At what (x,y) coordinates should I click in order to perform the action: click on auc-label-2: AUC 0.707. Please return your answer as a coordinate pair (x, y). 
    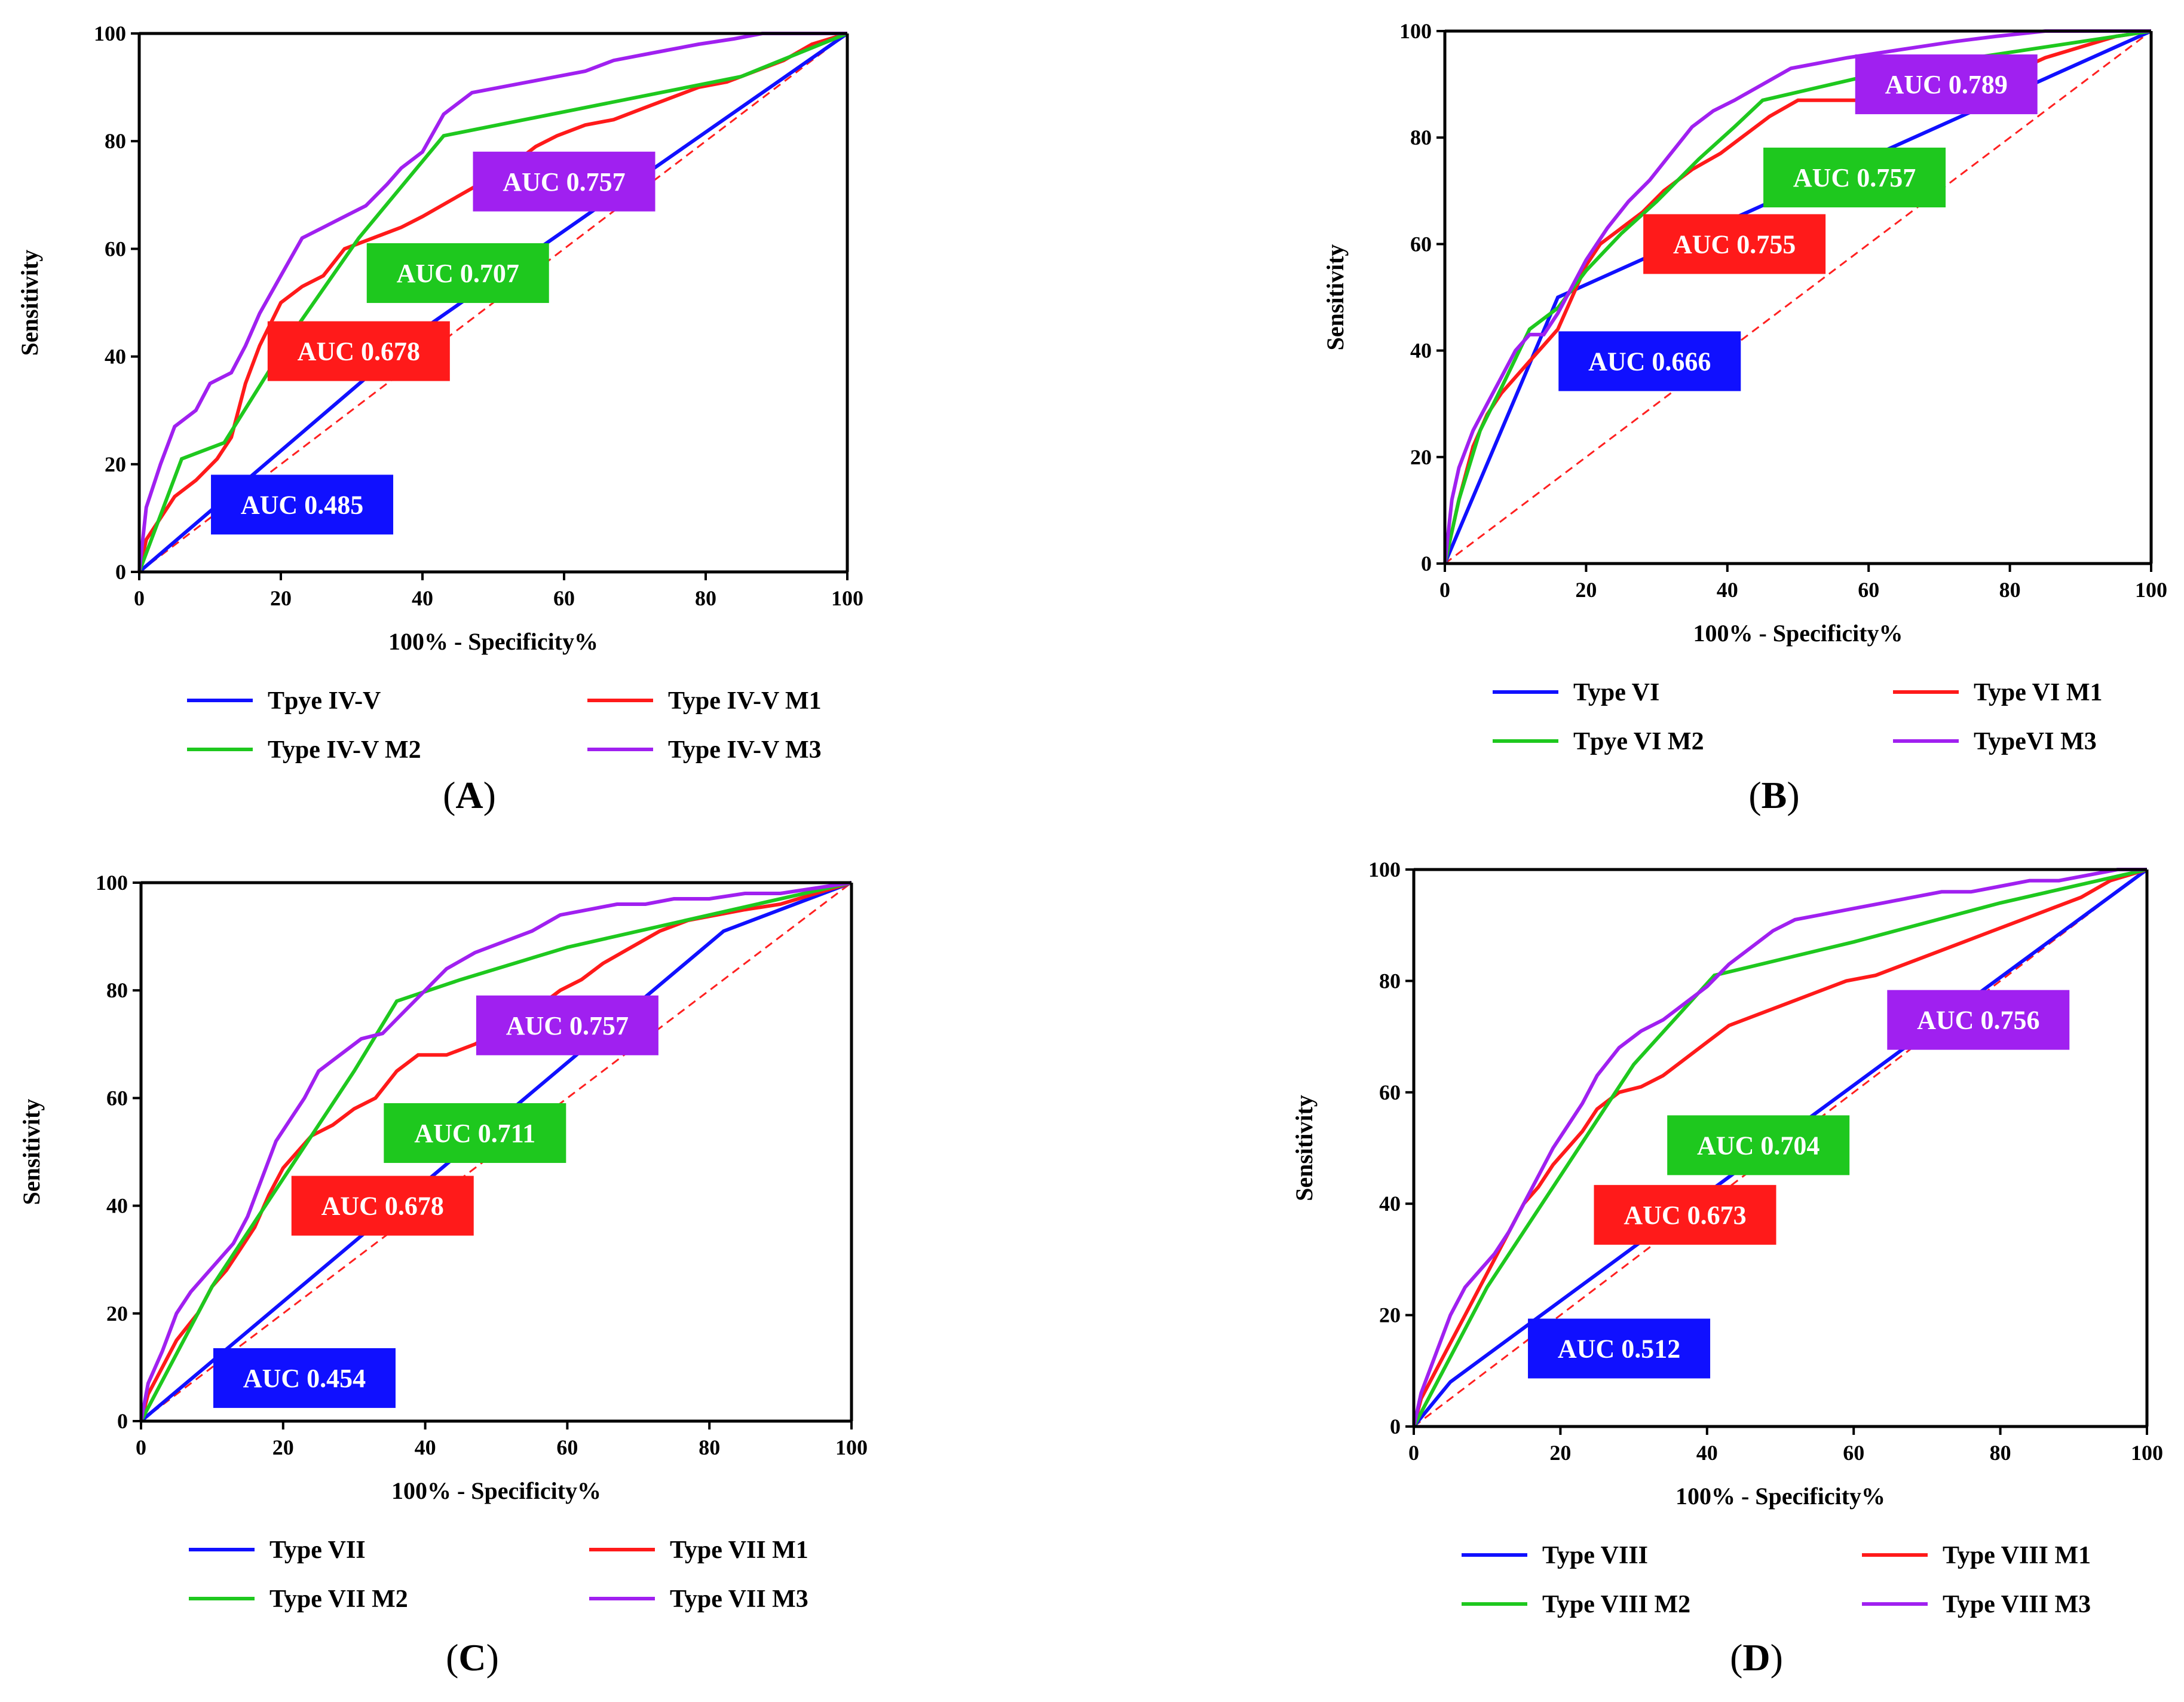
    Looking at the image, I should click on (458, 273).